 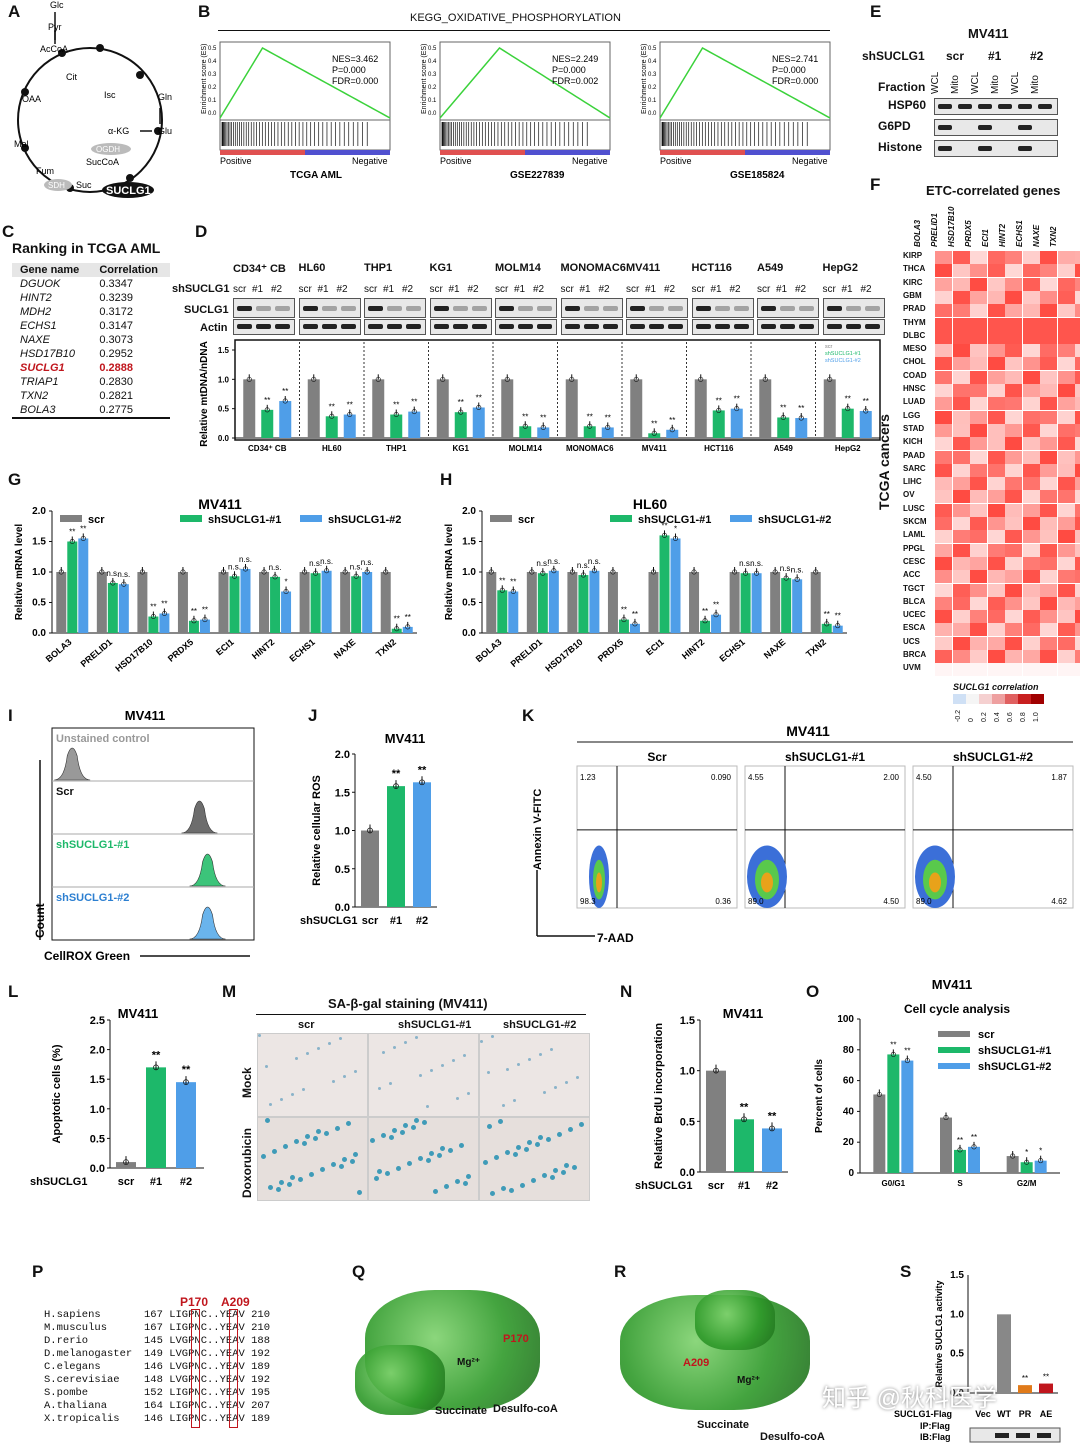 I want to click on panel-label-a: A, so click(x=14, y=11).